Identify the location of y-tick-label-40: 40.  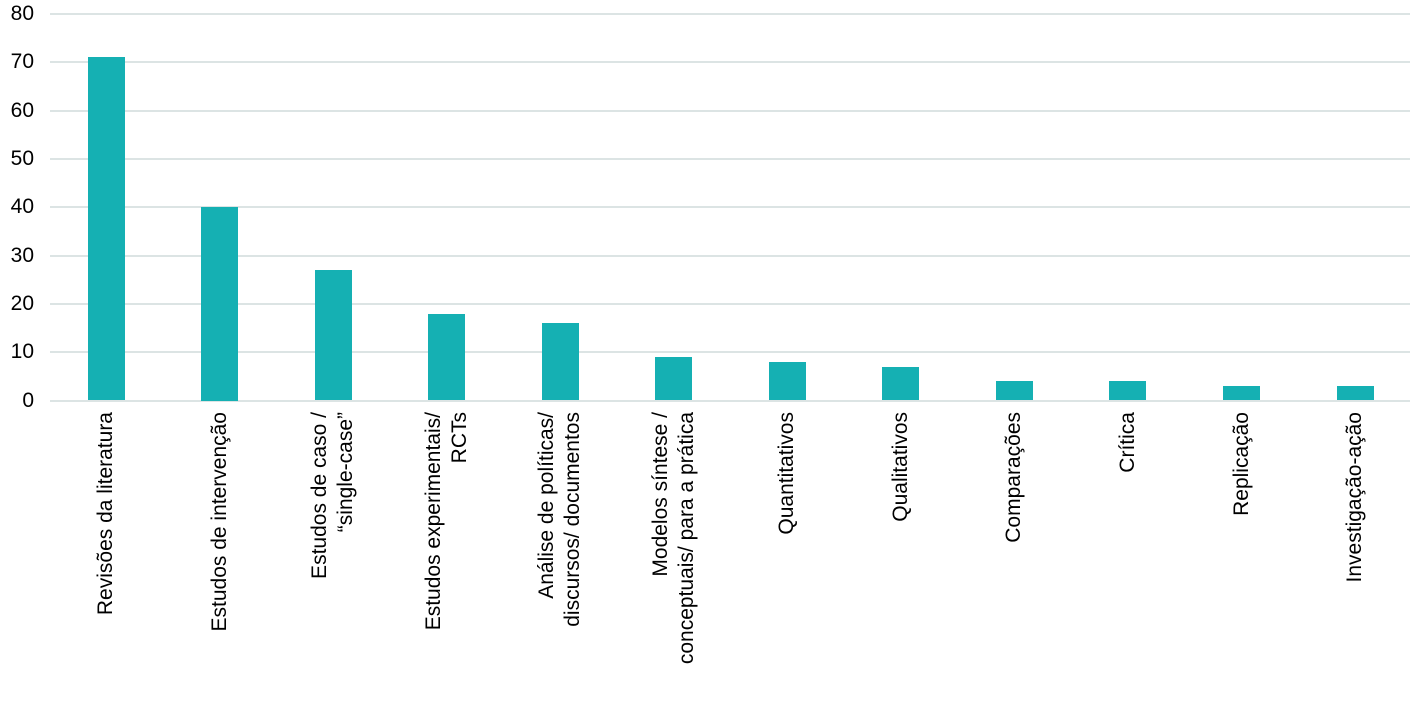
(22, 207).